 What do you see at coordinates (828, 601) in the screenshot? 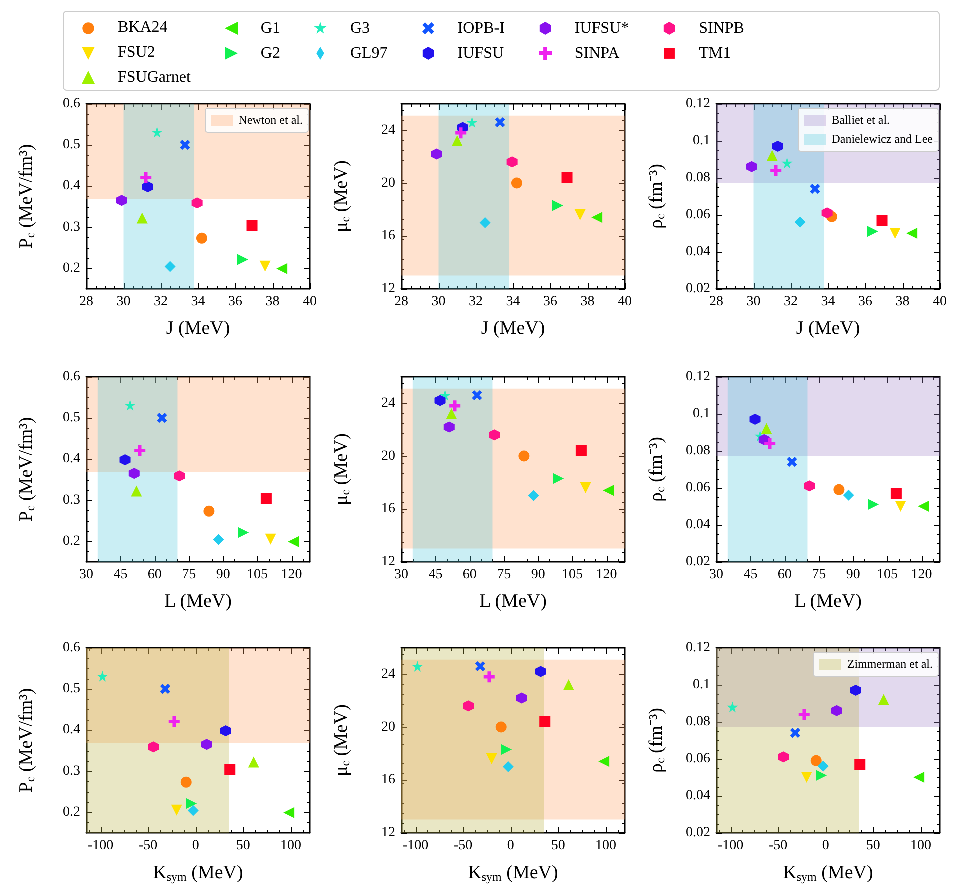
I see `x-axis-title: L (MeV)` at bounding box center [828, 601].